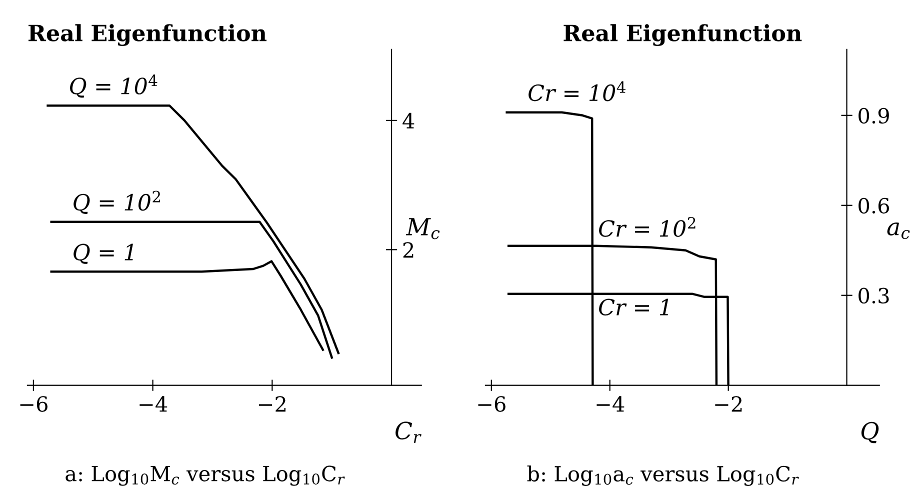  I want to click on series-label: Q = 10$^{2}$, so click(117, 202).